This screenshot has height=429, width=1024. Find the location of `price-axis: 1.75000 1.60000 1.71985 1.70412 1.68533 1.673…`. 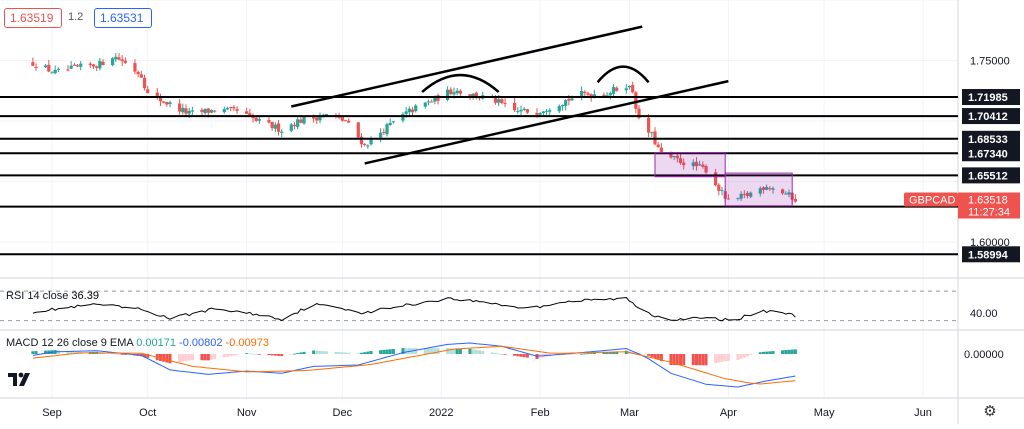

price-axis: 1.75000 1.60000 1.71985 1.70412 1.68533 1.673… is located at coordinates (962, 159).